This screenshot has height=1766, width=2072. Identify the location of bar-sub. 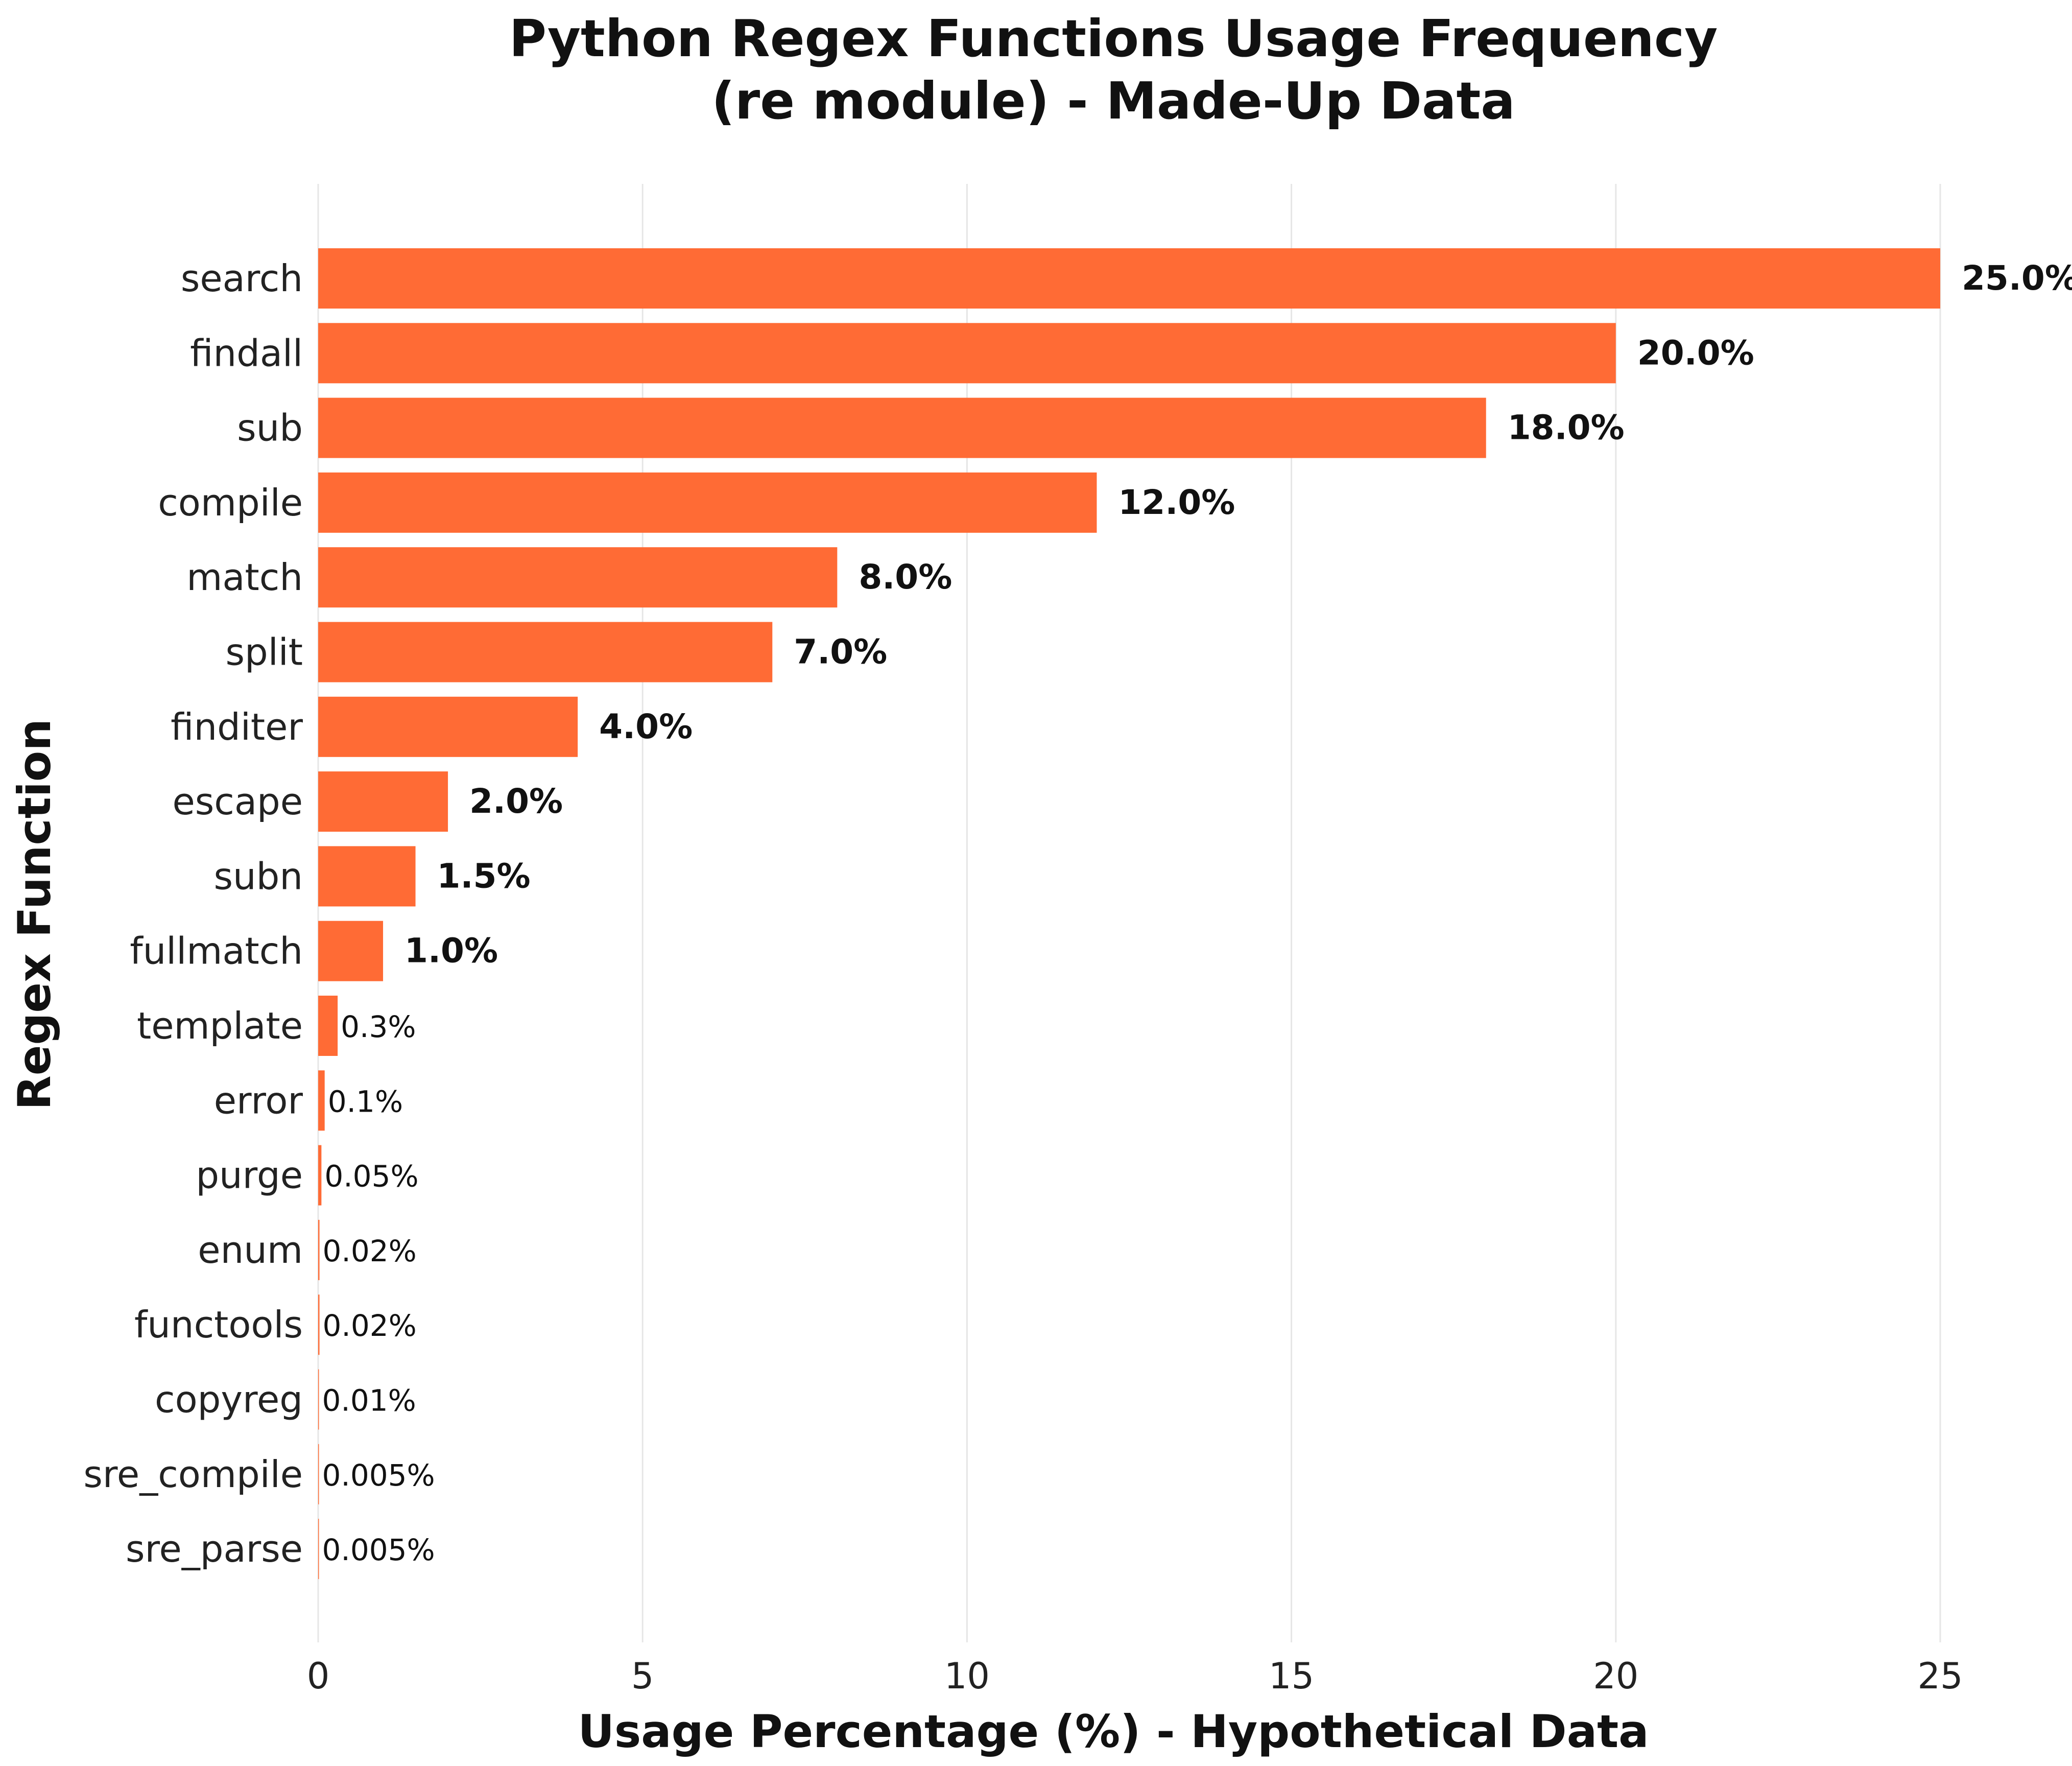
(902, 428).